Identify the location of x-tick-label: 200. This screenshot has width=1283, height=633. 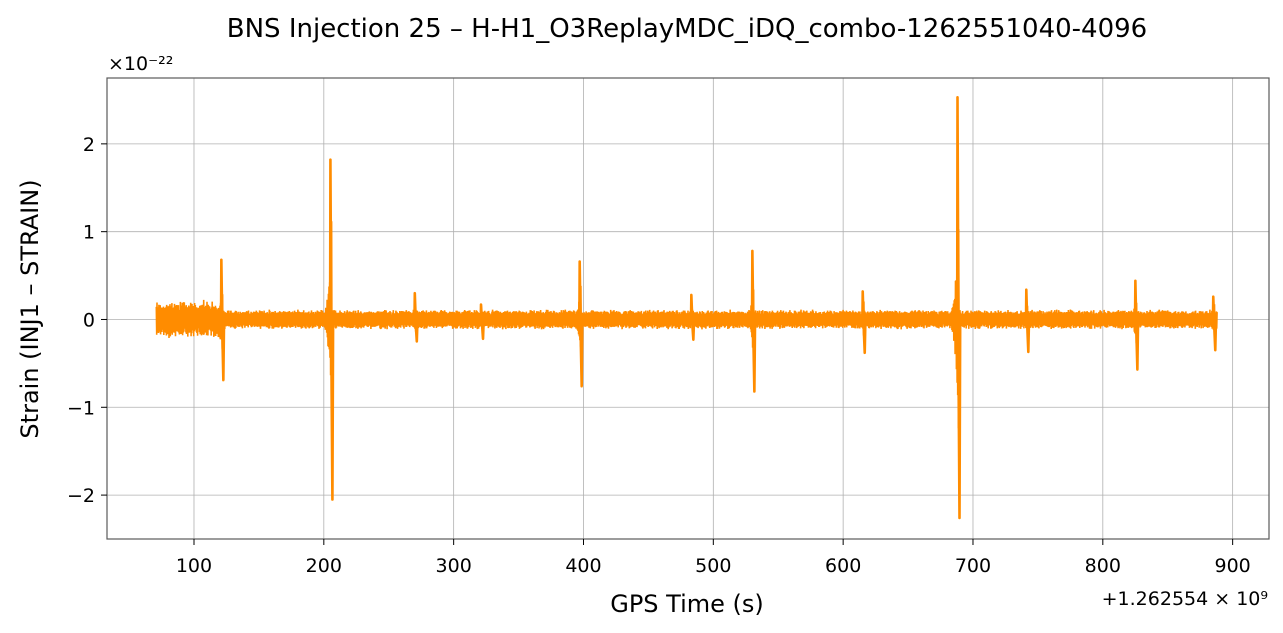
(324, 566).